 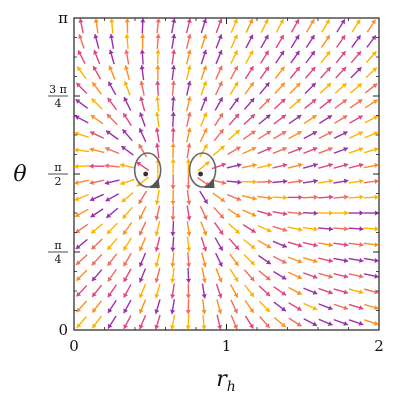 I want to click on vortex-loop-marker, so click(x=202, y=170).